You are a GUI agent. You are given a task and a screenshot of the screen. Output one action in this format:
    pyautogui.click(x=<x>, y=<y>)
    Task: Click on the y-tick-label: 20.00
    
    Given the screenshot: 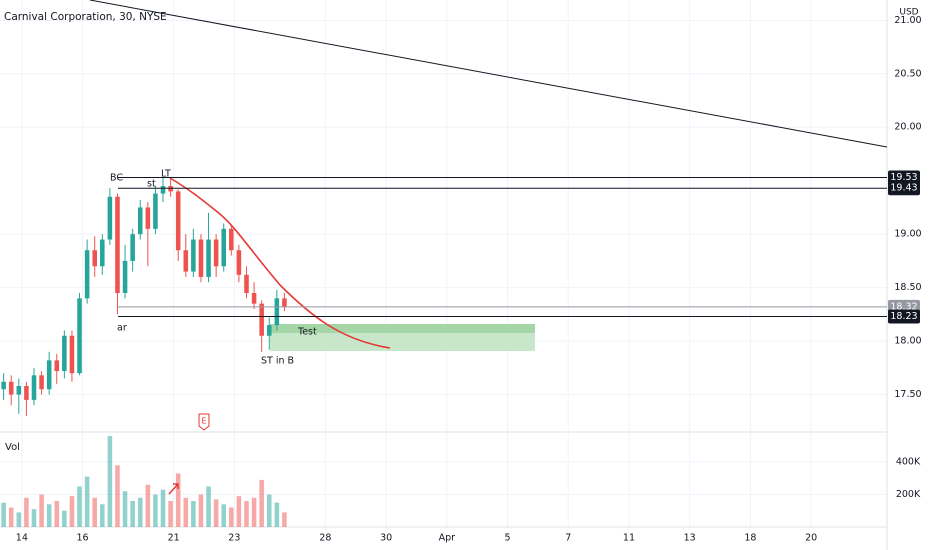 What is the action you would take?
    pyautogui.click(x=907, y=127)
    